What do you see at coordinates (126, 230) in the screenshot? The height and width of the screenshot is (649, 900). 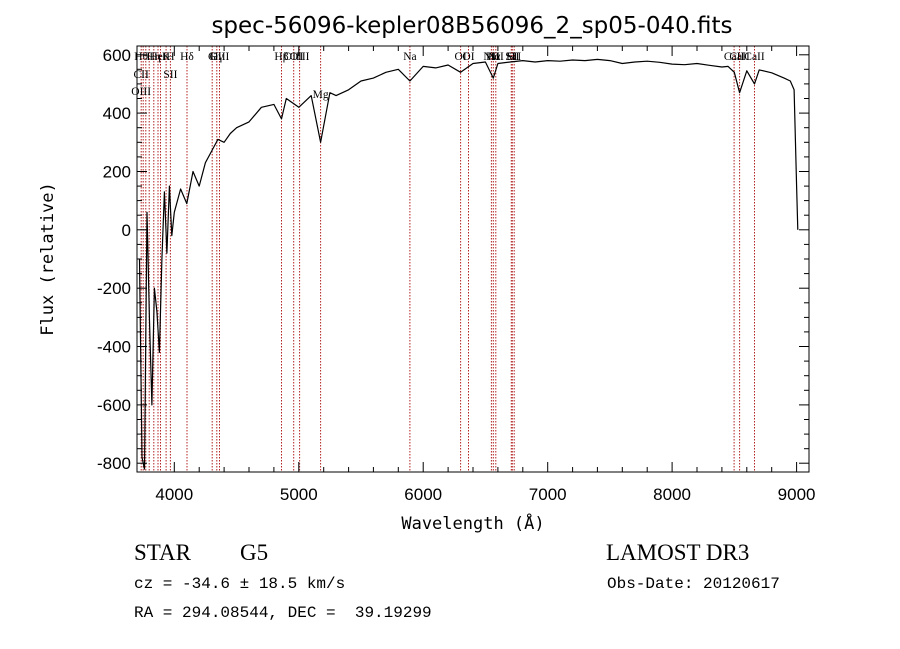 I see `y-tick-label: 0` at bounding box center [126, 230].